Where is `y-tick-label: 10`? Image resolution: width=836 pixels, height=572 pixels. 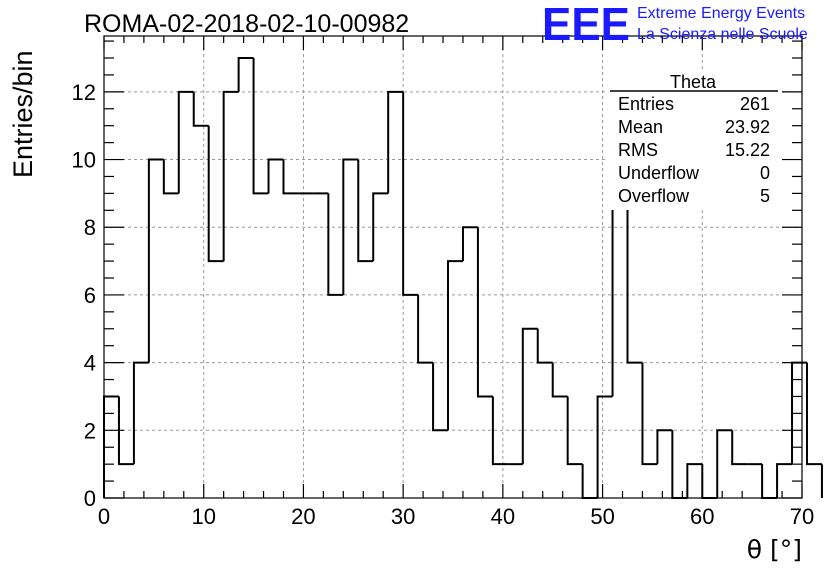 y-tick-label: 10 is located at coordinates (84, 160).